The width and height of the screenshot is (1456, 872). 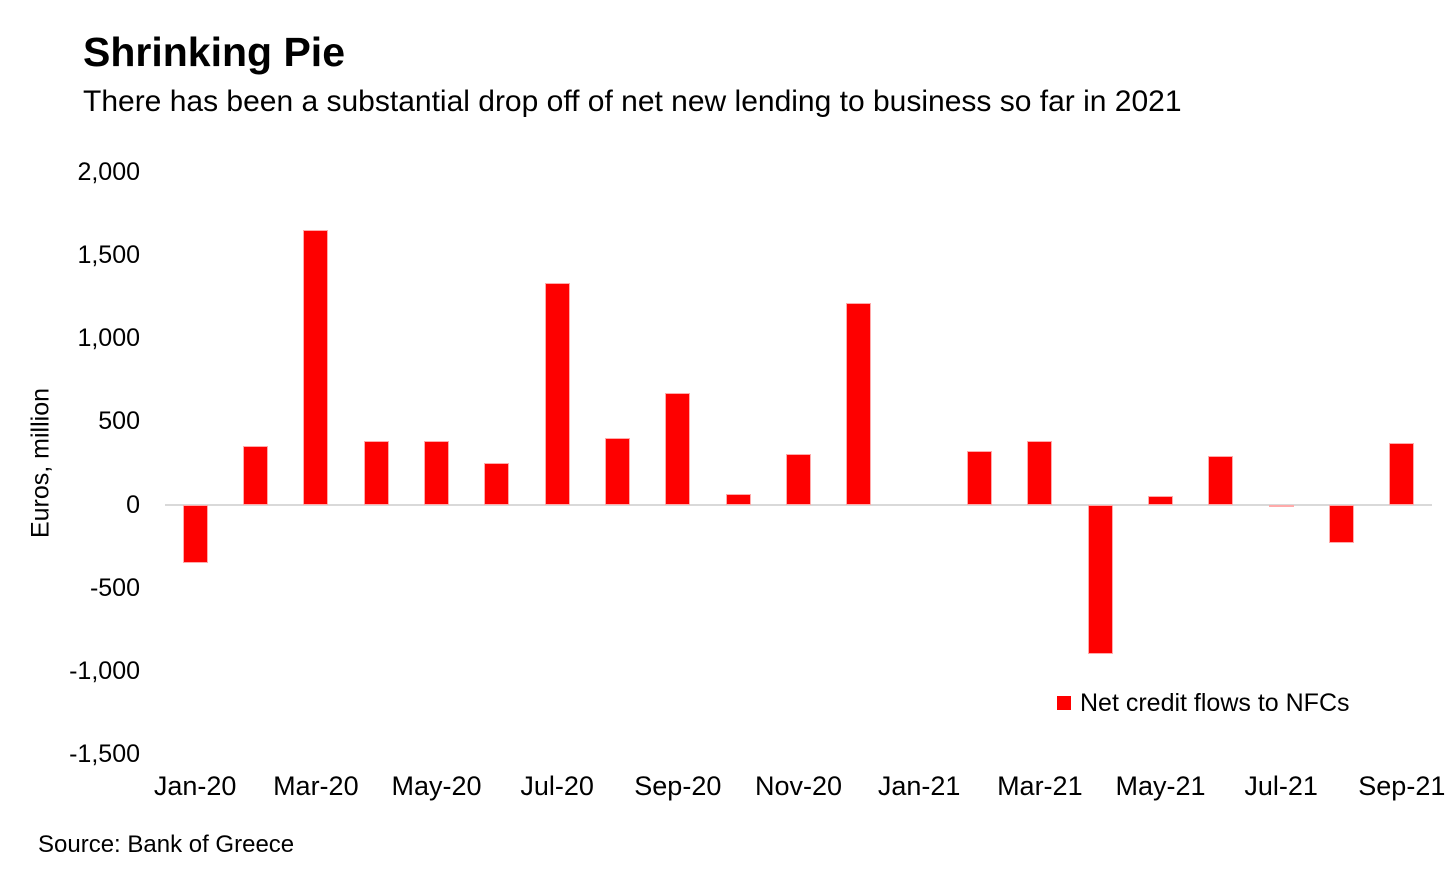 What do you see at coordinates (166, 844) in the screenshot?
I see `source-note: Source: Bank of Greece` at bounding box center [166, 844].